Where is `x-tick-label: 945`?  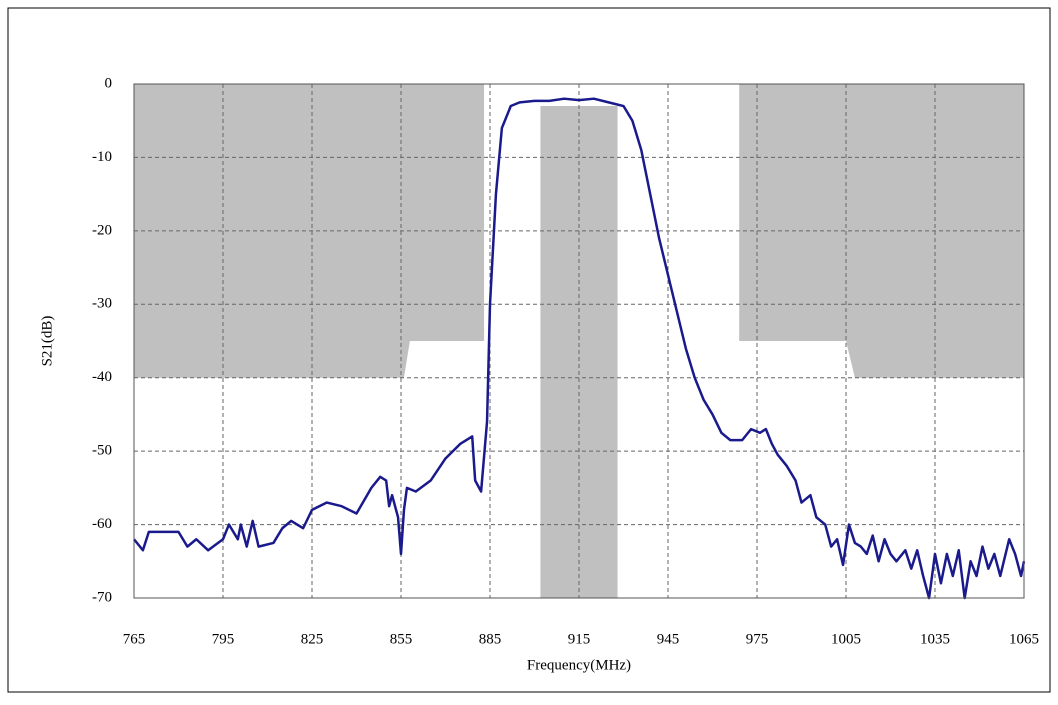 x-tick-label: 945 is located at coordinates (668, 639).